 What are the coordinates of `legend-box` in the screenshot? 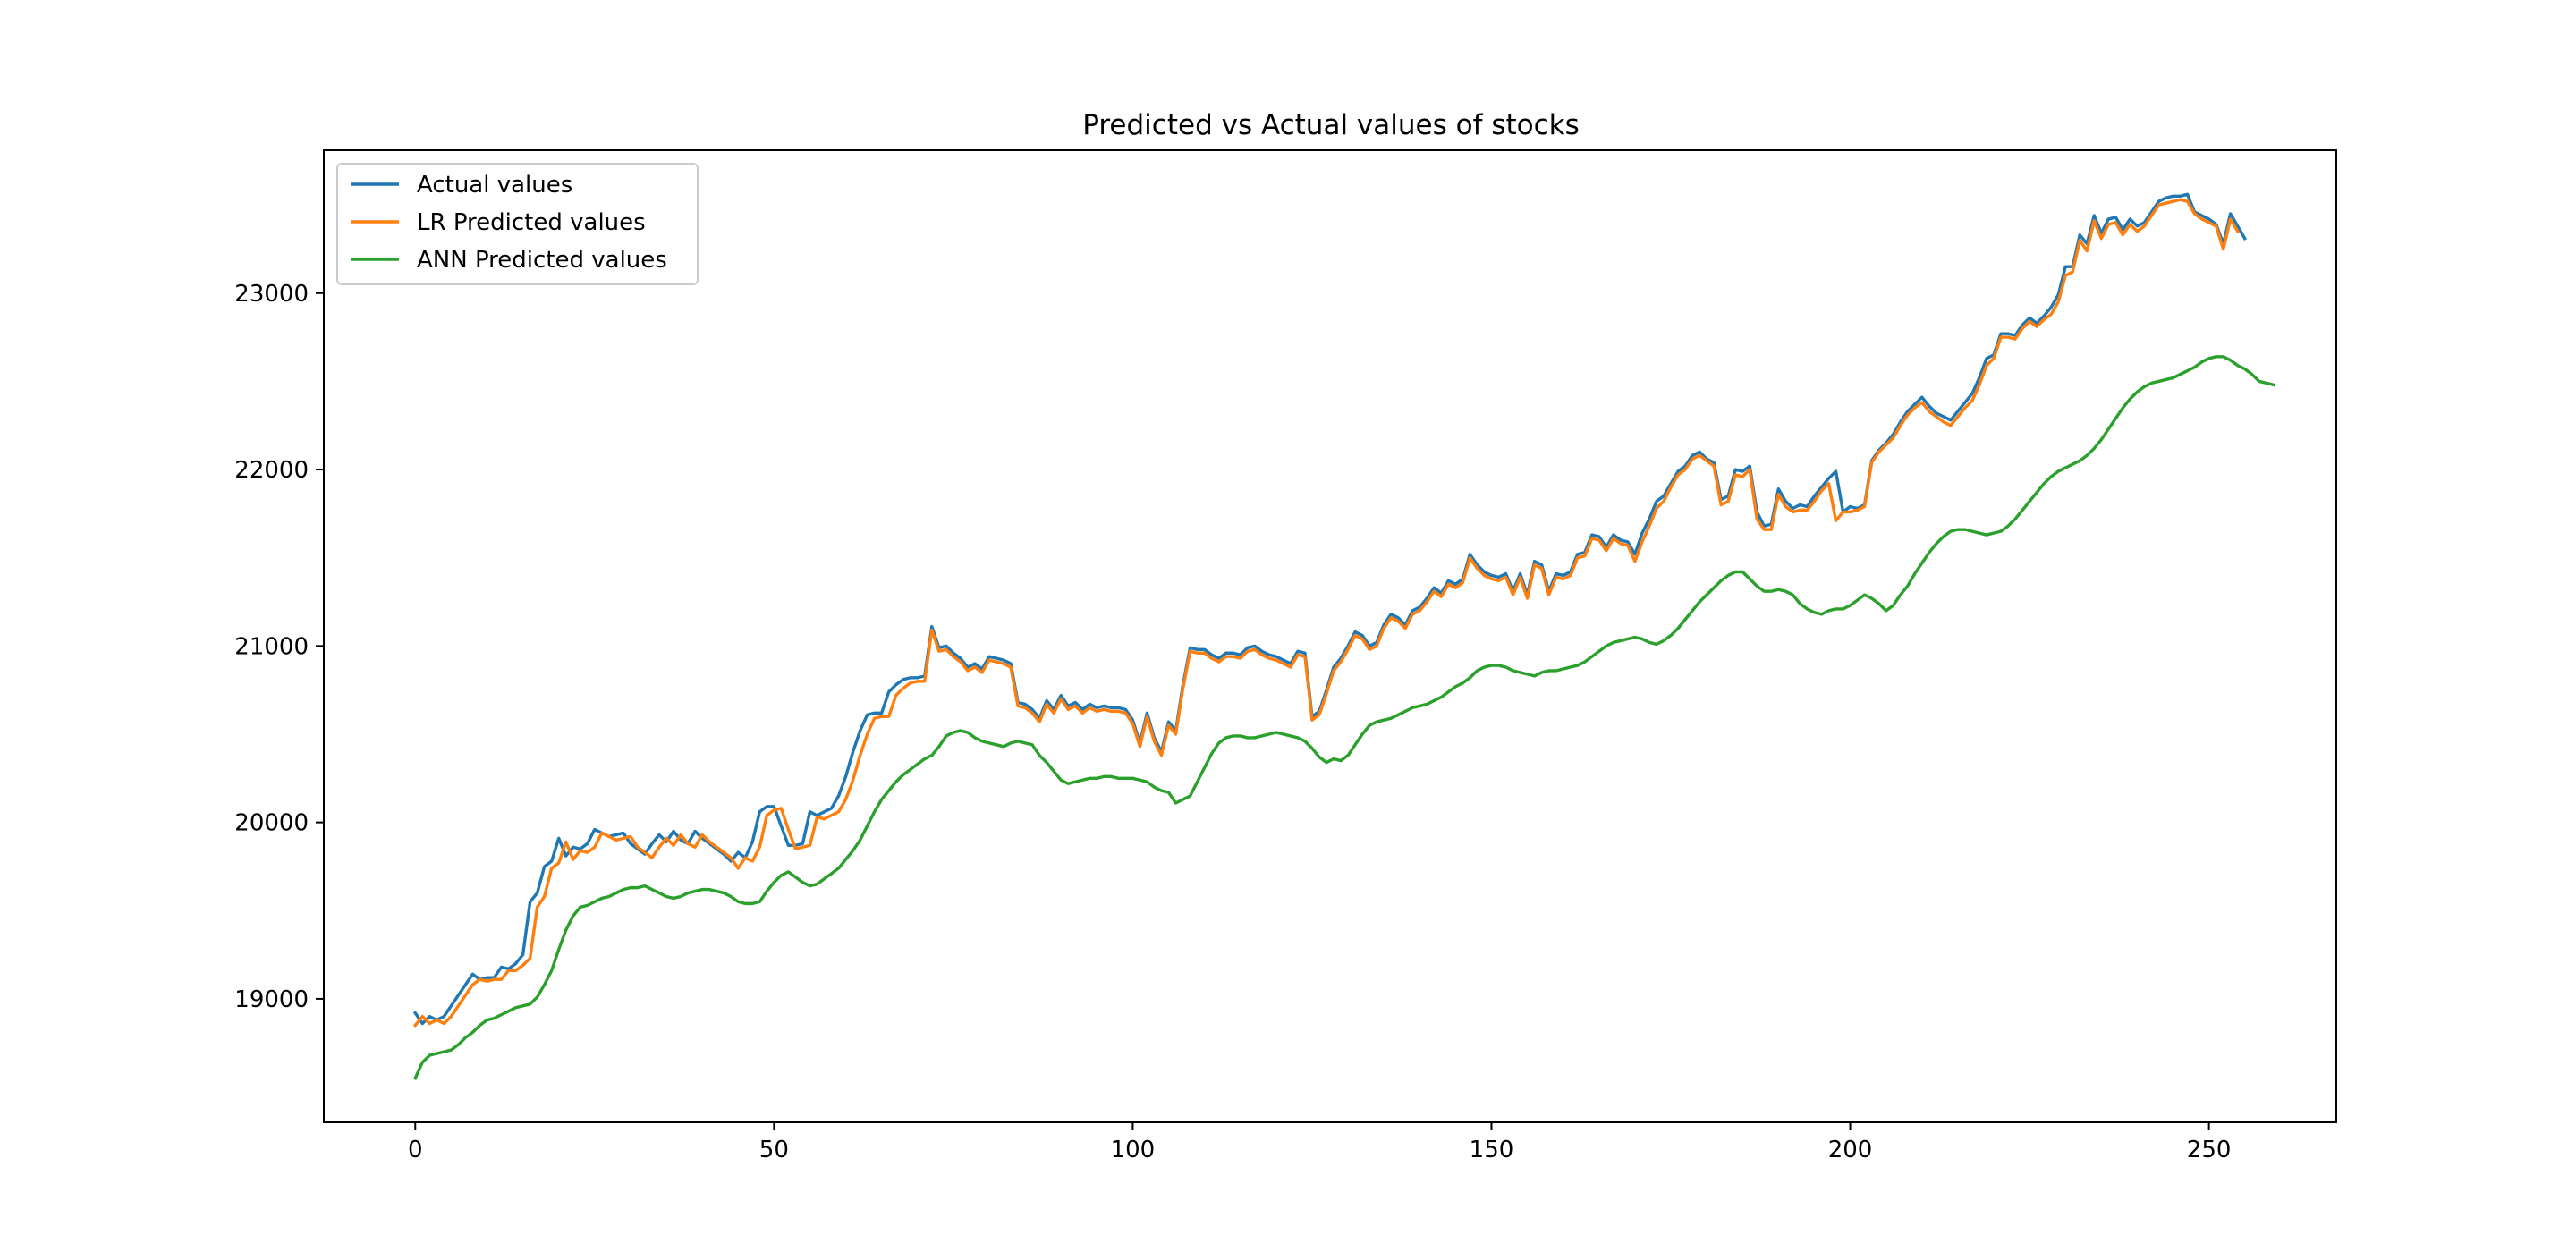 It's located at (517, 224).